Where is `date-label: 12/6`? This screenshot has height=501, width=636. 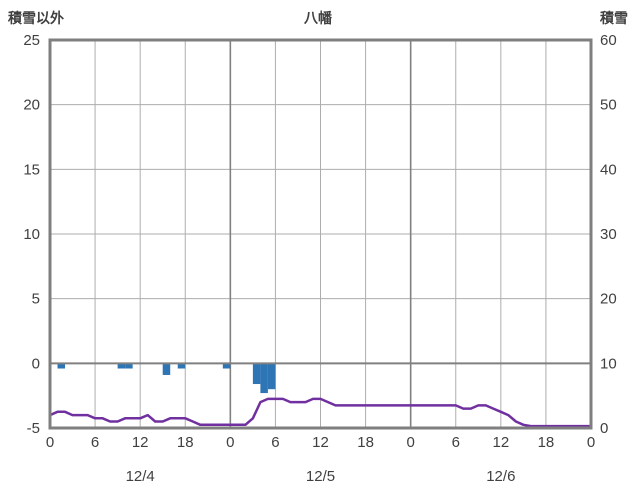 date-label: 12/6 is located at coordinates (500, 476).